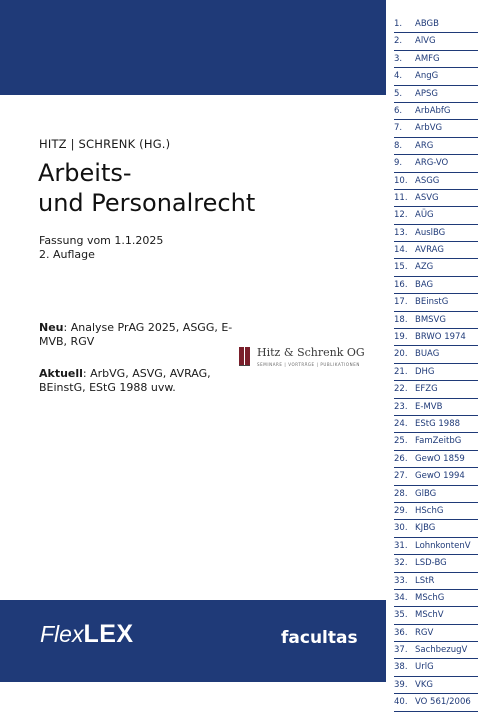  I want to click on law-index-item: 15. AZG, so click(436, 268).